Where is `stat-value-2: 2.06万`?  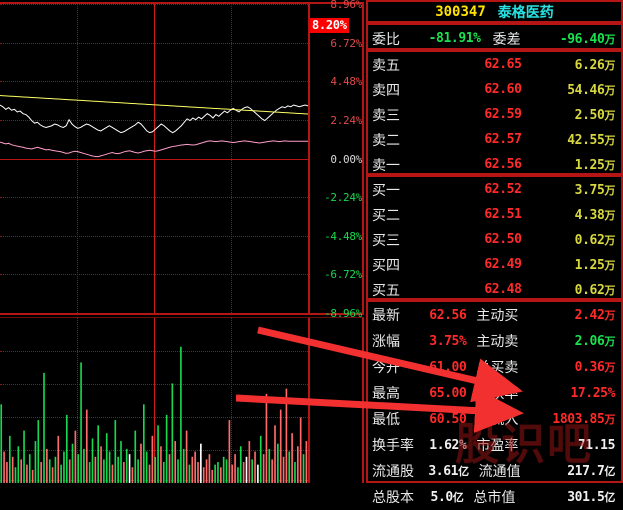 stat-value-2: 2.06万 is located at coordinates (595, 341).